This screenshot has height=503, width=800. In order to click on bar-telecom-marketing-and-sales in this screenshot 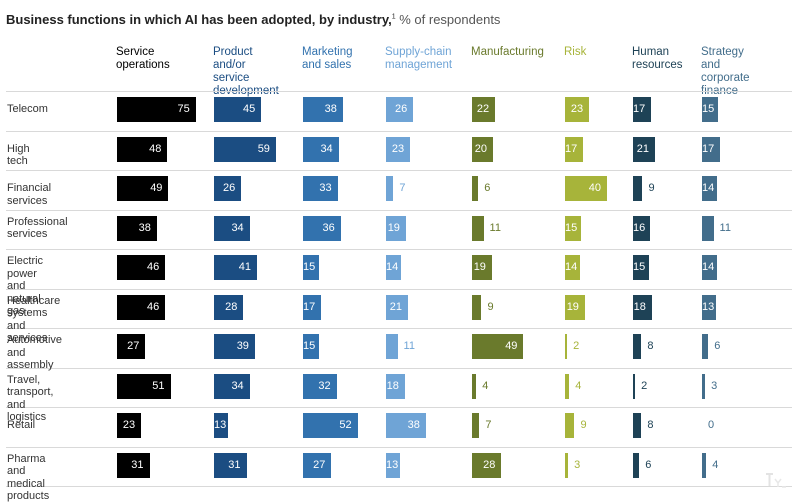, I will do `click(323, 109)`.